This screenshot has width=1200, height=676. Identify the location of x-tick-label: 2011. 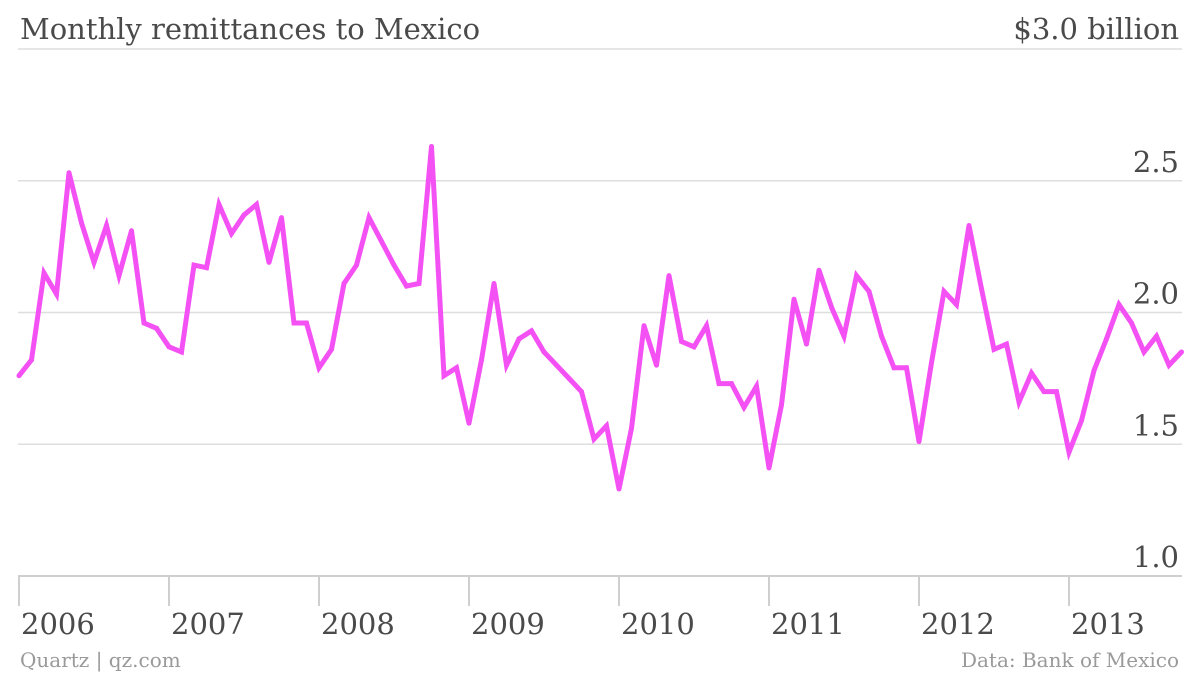
(808, 624).